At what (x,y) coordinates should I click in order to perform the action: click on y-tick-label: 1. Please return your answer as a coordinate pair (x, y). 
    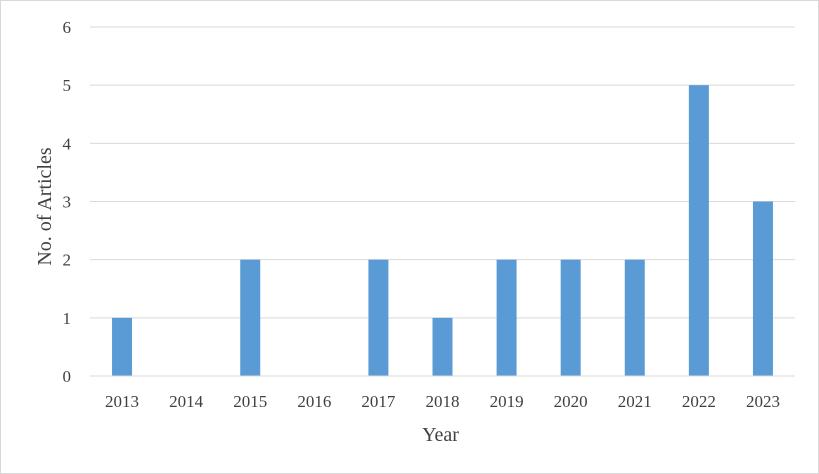
    Looking at the image, I should click on (67, 318).